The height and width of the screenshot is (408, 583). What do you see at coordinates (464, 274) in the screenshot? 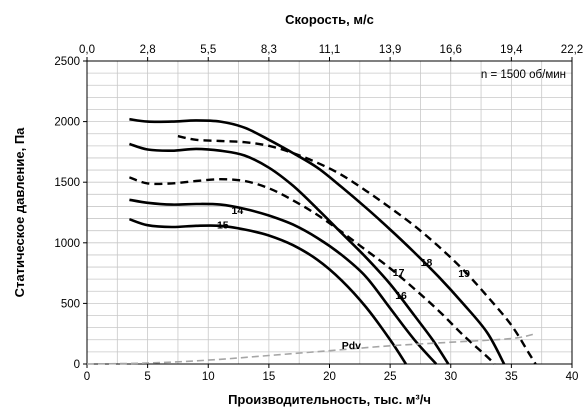
I see `series-label-19: 19` at bounding box center [464, 274].